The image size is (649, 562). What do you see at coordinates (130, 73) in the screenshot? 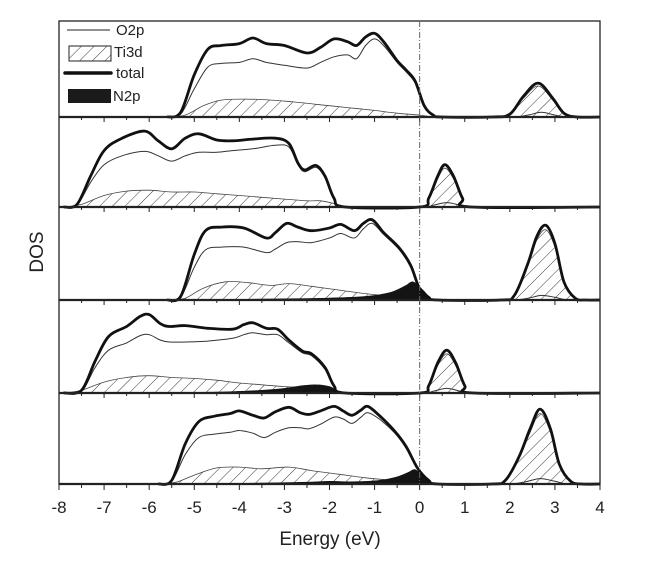
I see `legend-total-label: total` at bounding box center [130, 73].